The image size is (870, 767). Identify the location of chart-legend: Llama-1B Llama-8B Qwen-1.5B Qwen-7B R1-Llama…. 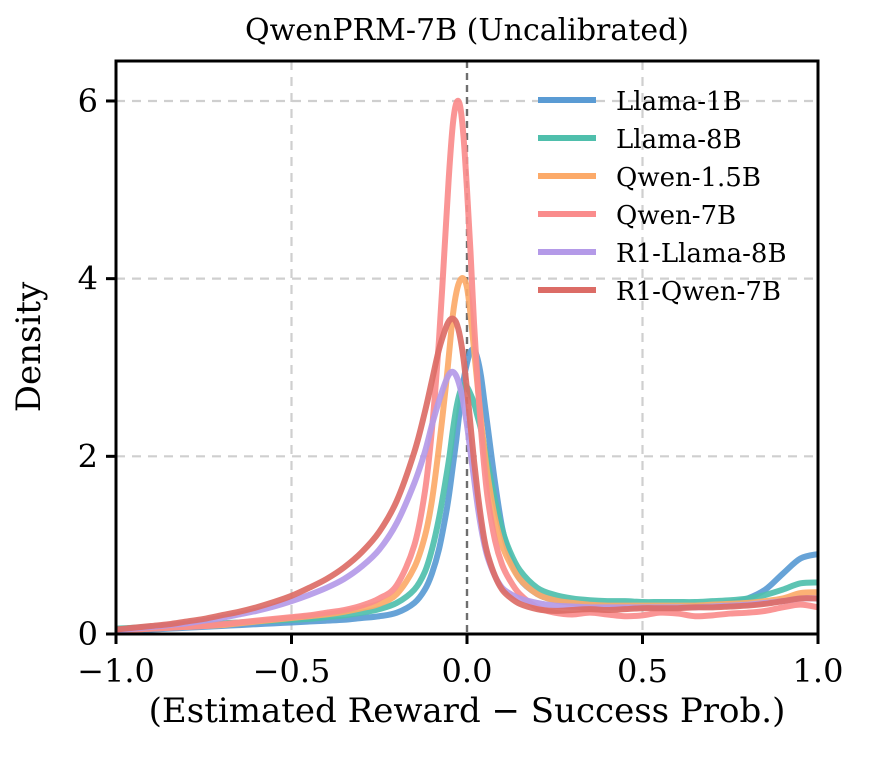
(662, 197).